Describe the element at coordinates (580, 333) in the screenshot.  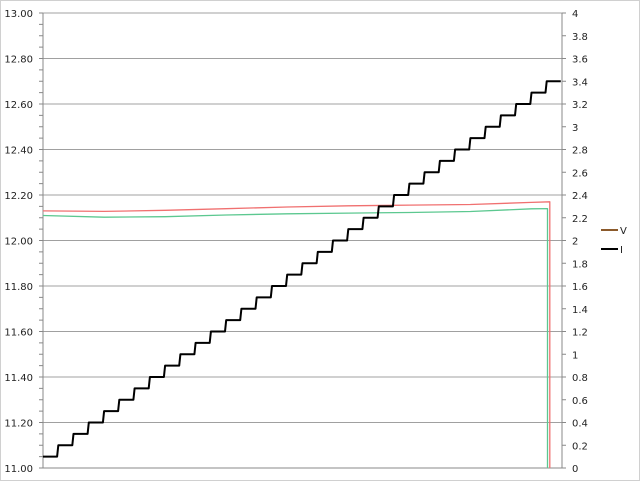
I see `y-right-tick-label: 1.2` at that location.